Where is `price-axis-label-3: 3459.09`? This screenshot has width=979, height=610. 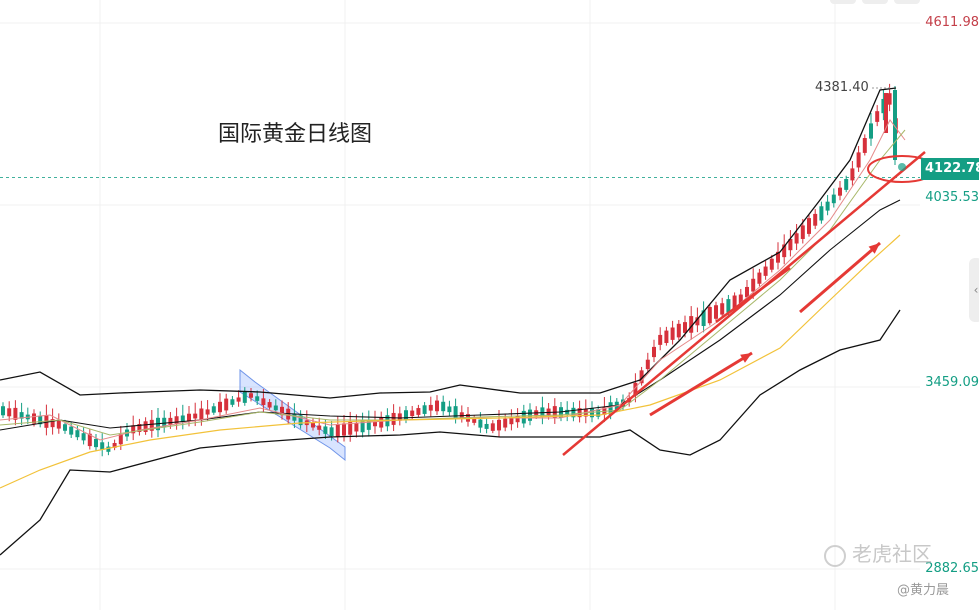 price-axis-label-3: 3459.09 is located at coordinates (952, 382).